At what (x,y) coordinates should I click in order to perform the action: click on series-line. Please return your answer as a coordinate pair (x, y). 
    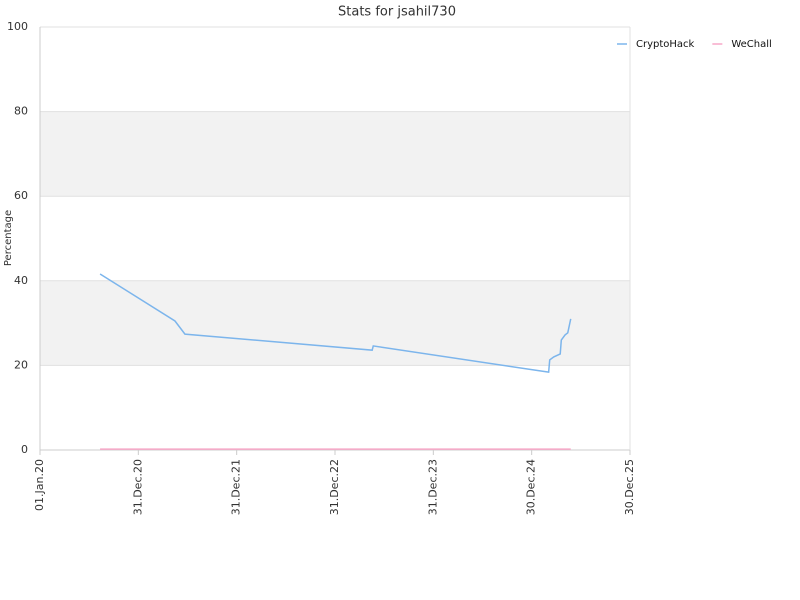
    Looking at the image, I should click on (335, 323).